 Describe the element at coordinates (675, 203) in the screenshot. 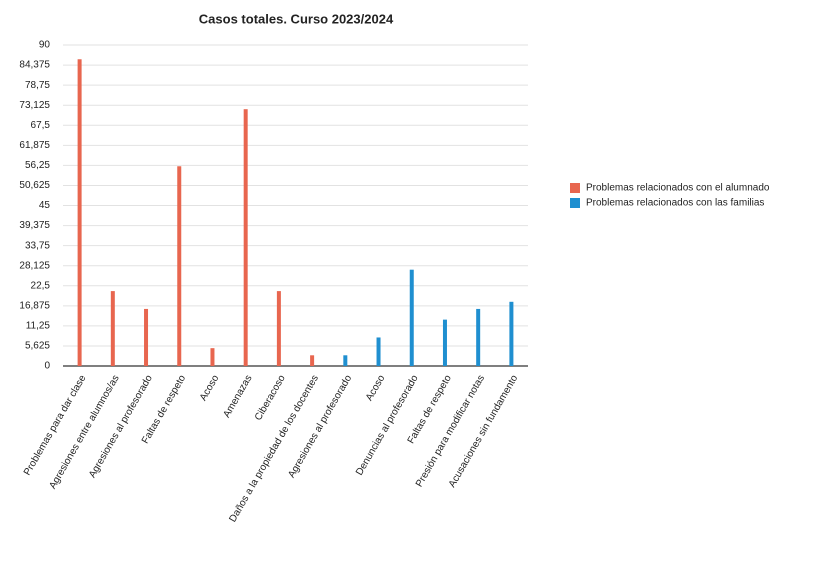

I see `legend-label: Problemas relacionados con las familias` at that location.